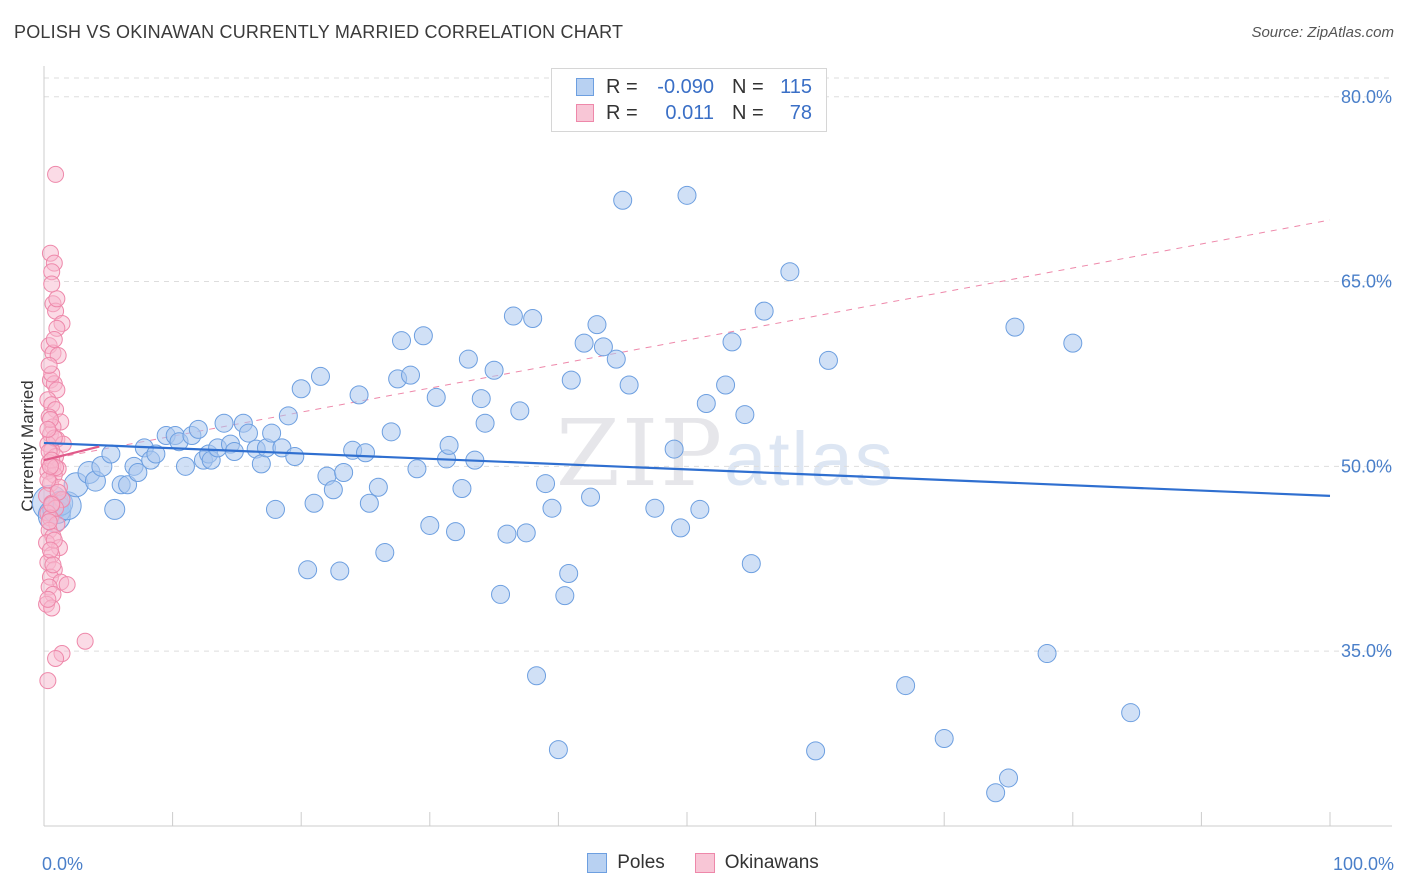 This screenshot has width=1406, height=892. Describe the element at coordinates (1322, 32) in the screenshot. I see `source-credit: Source: ZipAtlas.com` at that location.